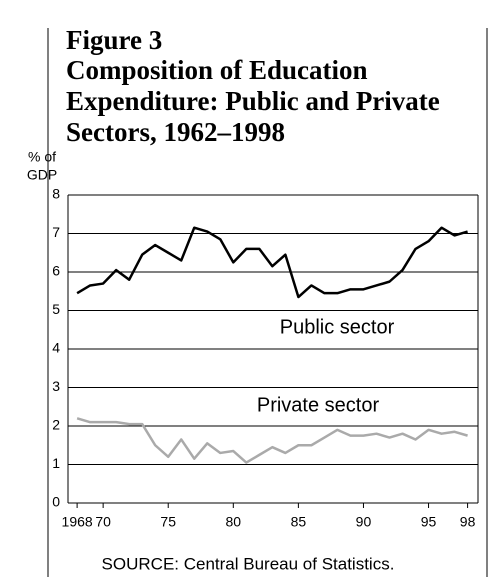 The height and width of the screenshot is (577, 497). What do you see at coordinates (253, 101) in the screenshot?
I see `chart-title: Expenditure: Public and Private` at bounding box center [253, 101].